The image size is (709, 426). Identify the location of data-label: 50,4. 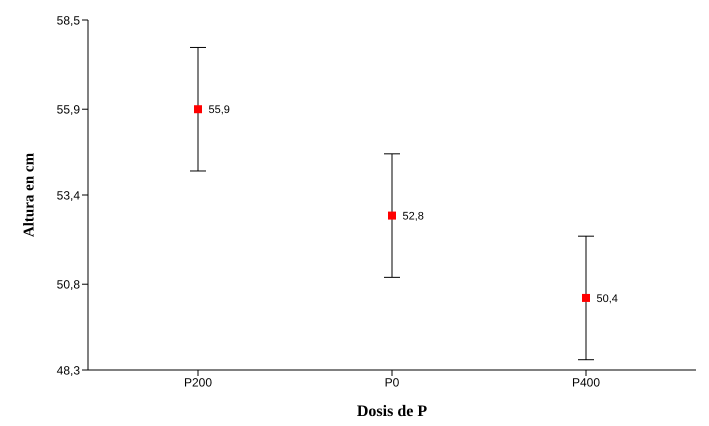
(607, 298).